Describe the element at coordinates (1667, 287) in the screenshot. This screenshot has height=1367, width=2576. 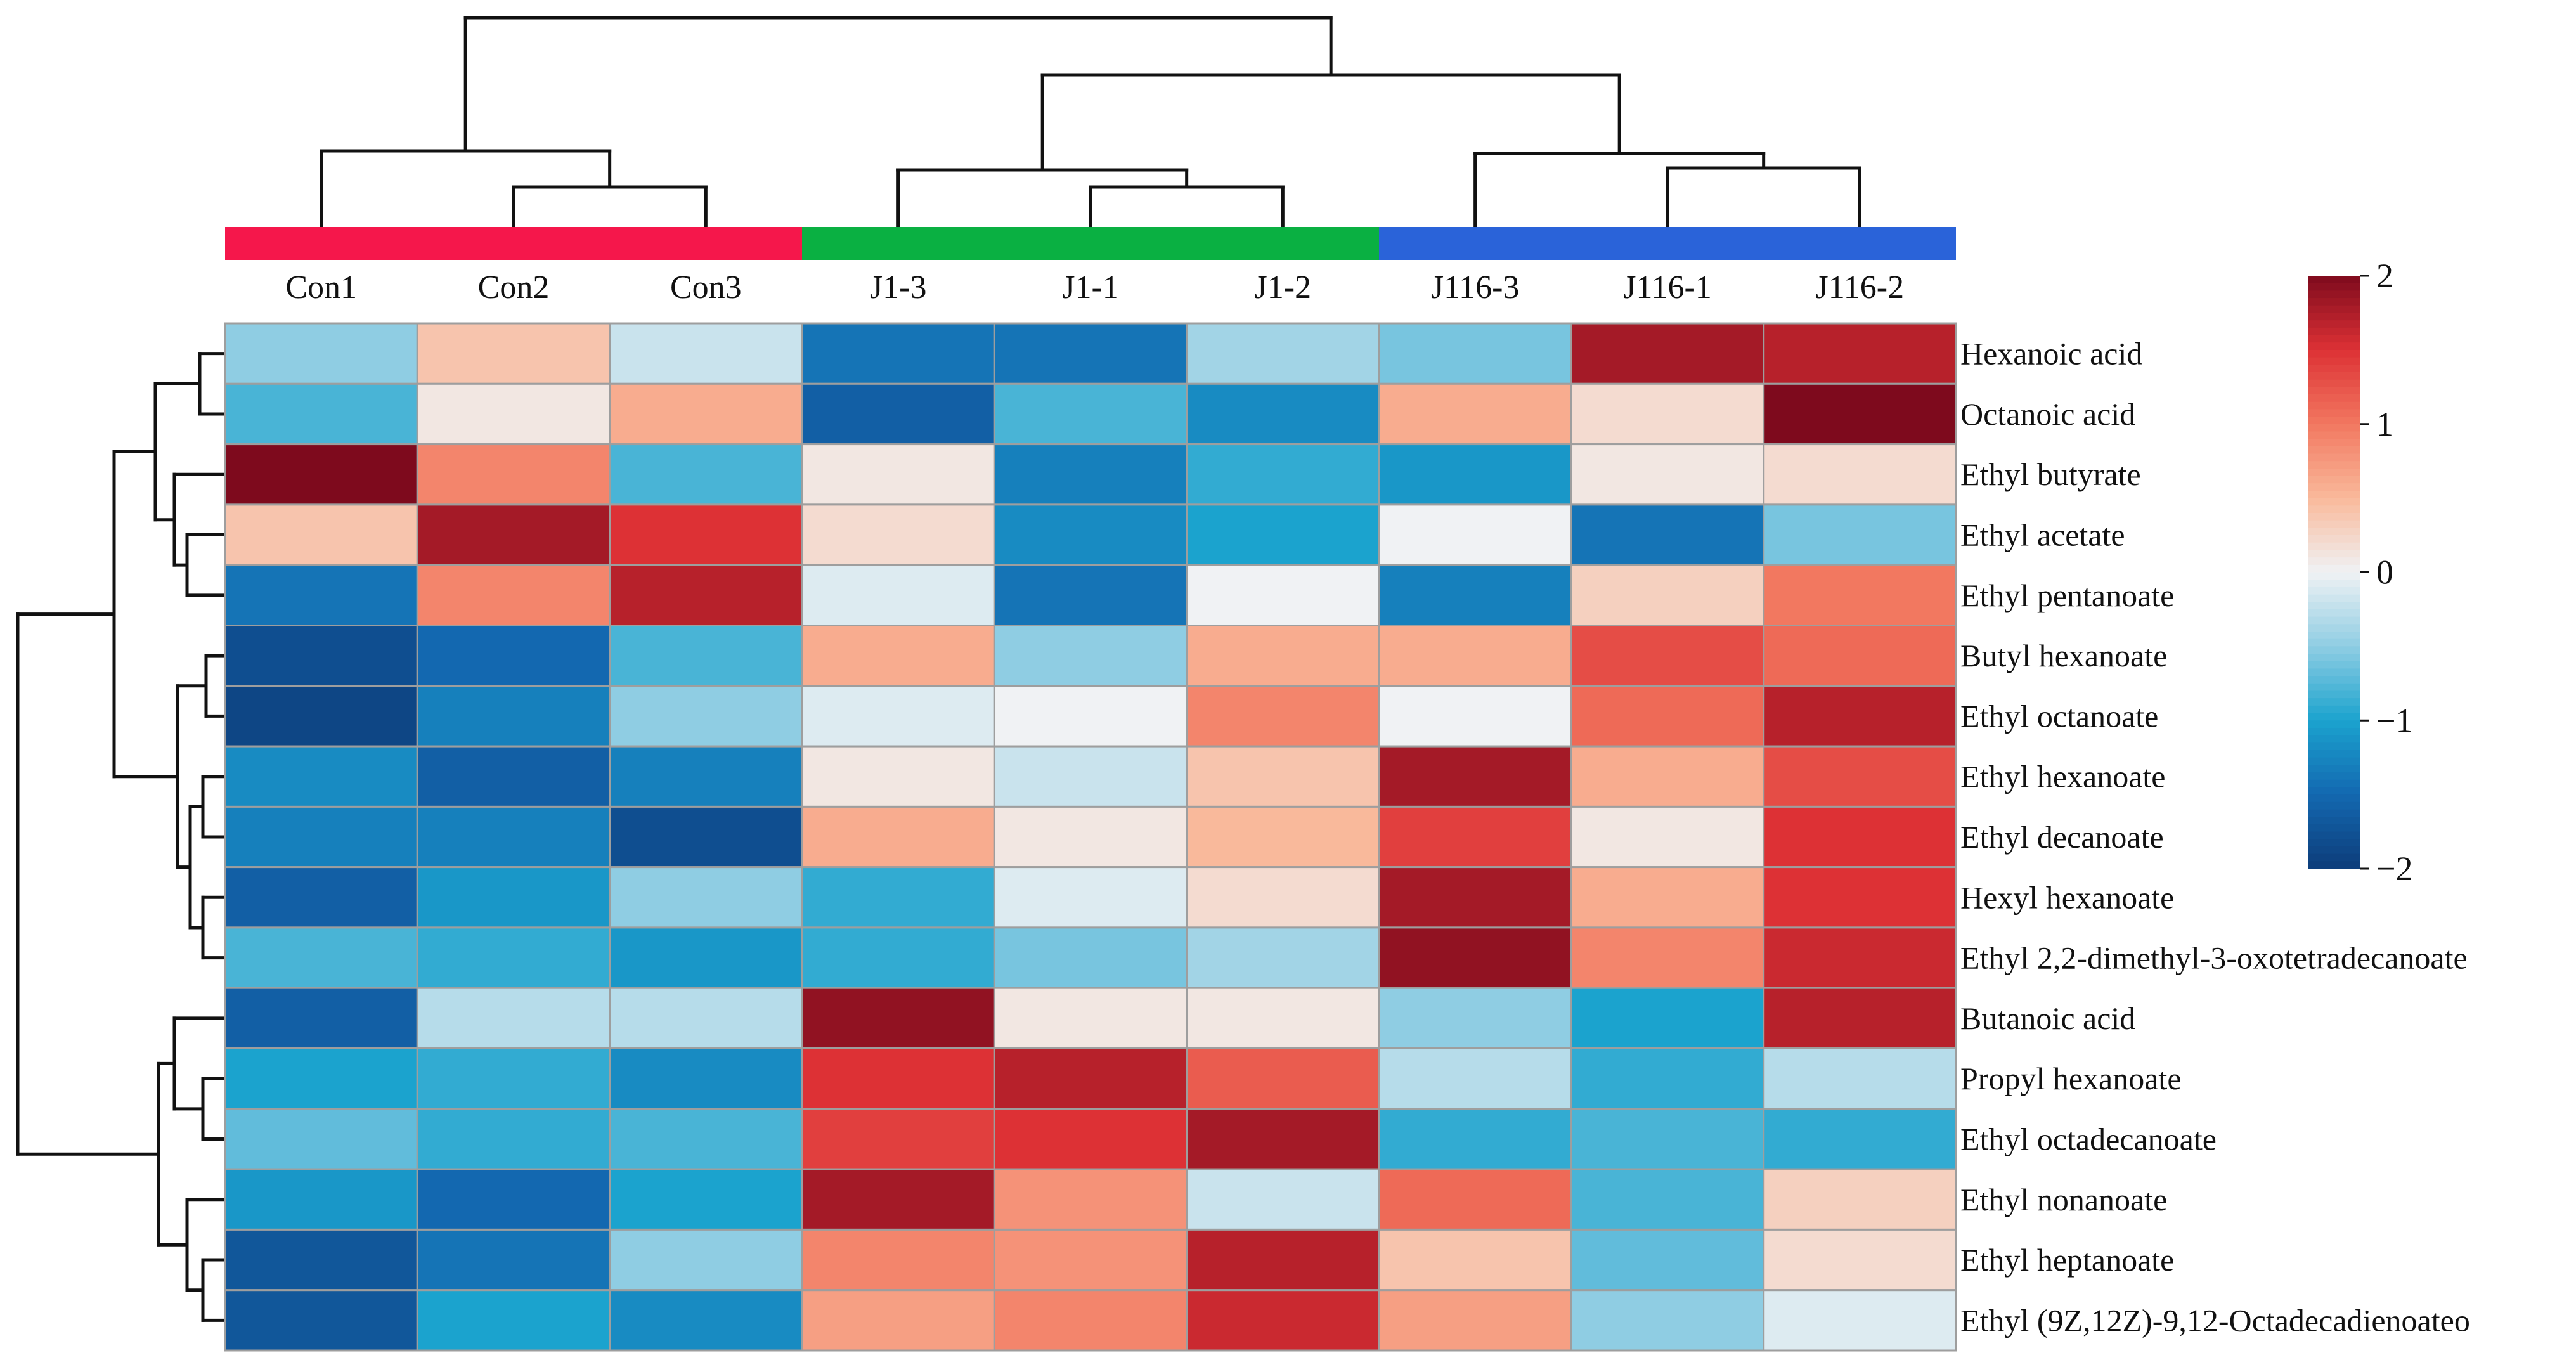
I see `column-label: J116-1` at that location.